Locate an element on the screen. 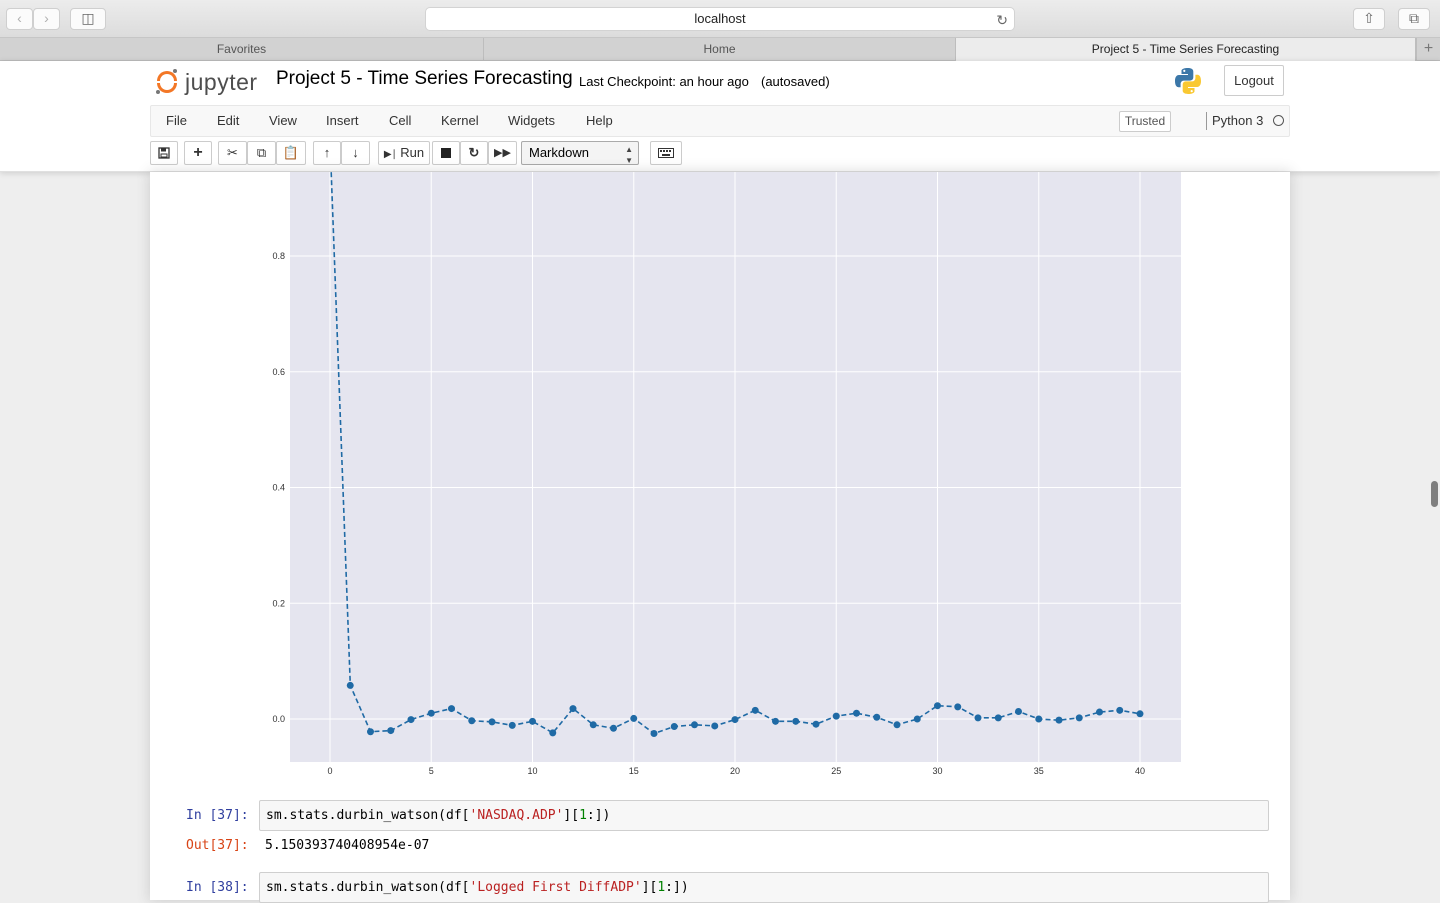 The height and width of the screenshot is (903, 1440). share-icon: ⇧ is located at coordinates (1369, 18).